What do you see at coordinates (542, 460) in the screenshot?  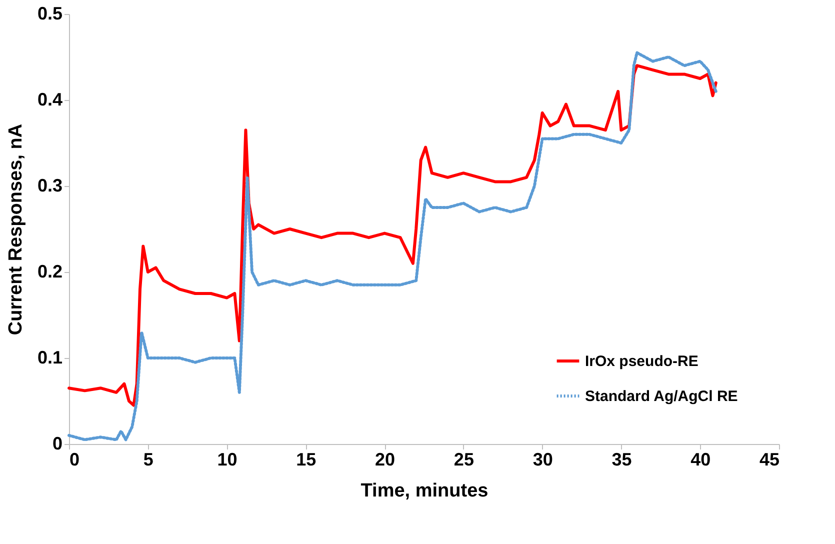 I see `x-tick-label: 30` at bounding box center [542, 460].